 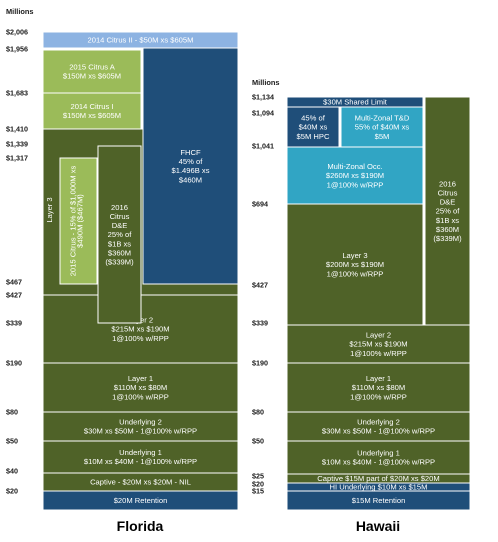 What do you see at coordinates (140, 526) in the screenshot?
I see `florida-title: Florida` at bounding box center [140, 526].